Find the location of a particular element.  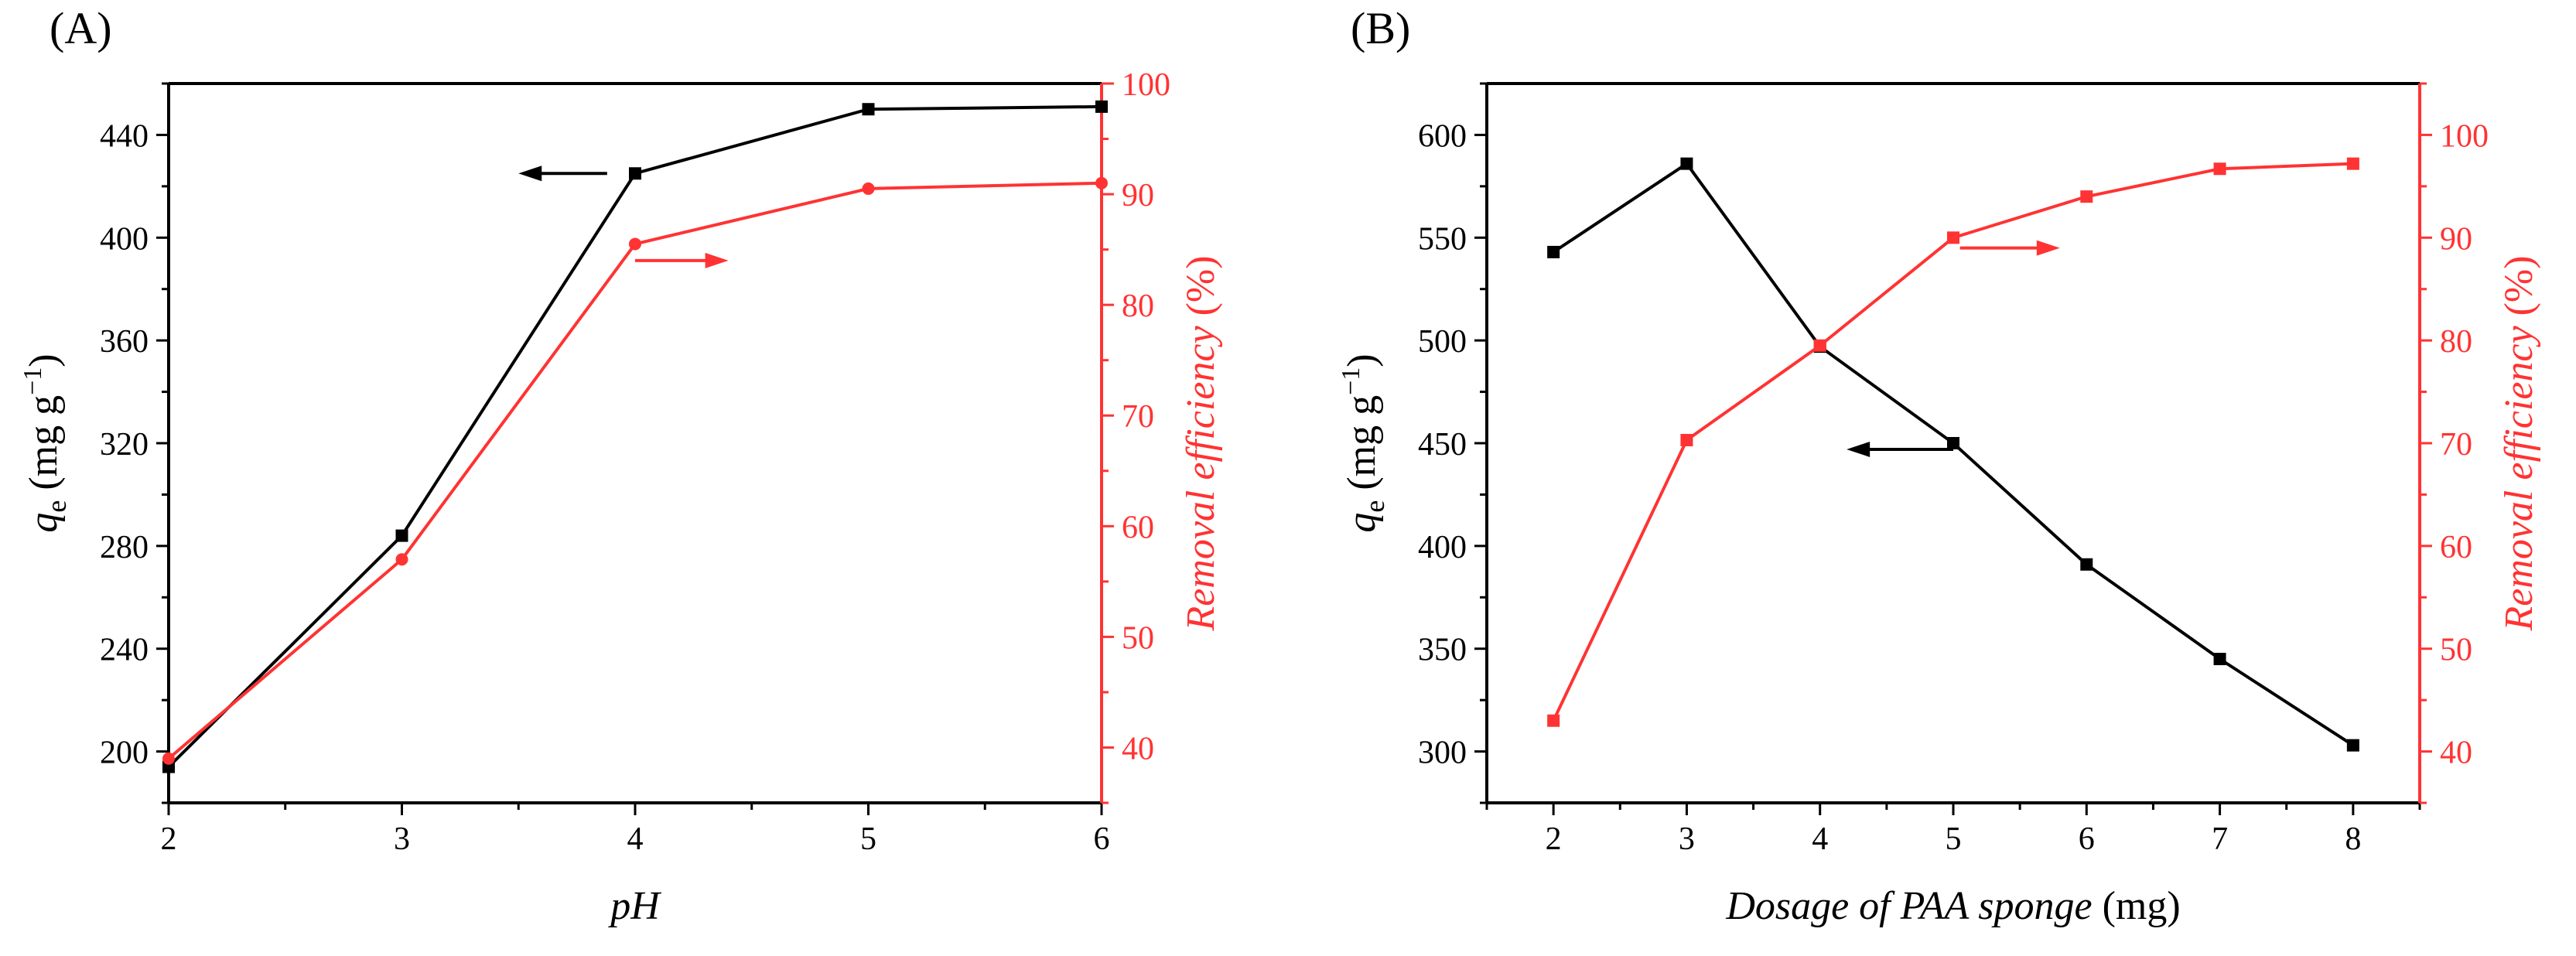

panel-a-x-tick-label: 2 is located at coordinates (169, 839).